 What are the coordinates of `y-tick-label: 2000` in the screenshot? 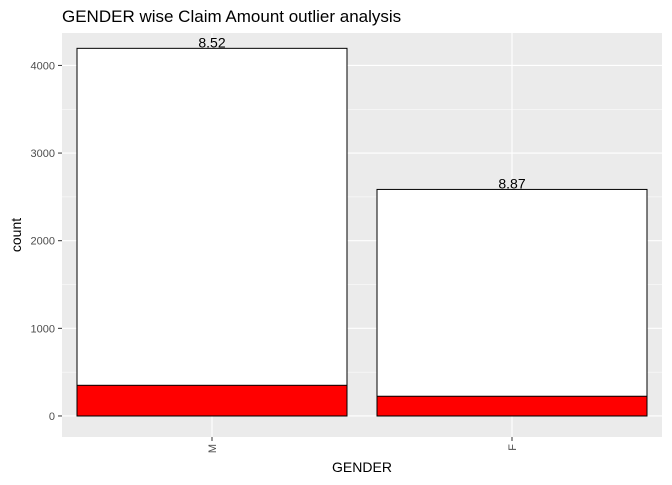 It's located at (43, 242).